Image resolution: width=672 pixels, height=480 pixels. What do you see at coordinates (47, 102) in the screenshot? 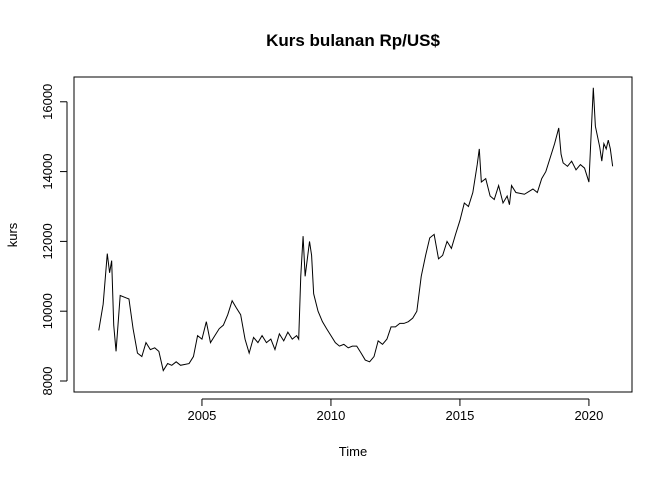
I see `y-tick-label: 16000` at bounding box center [47, 102].